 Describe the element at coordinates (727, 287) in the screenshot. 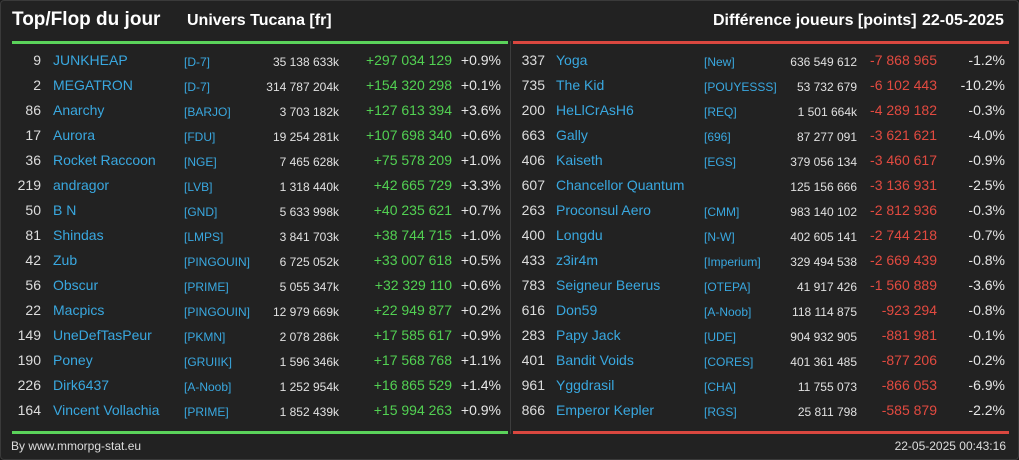

I see `alliance-tag-link: [OTEPA]` at that location.